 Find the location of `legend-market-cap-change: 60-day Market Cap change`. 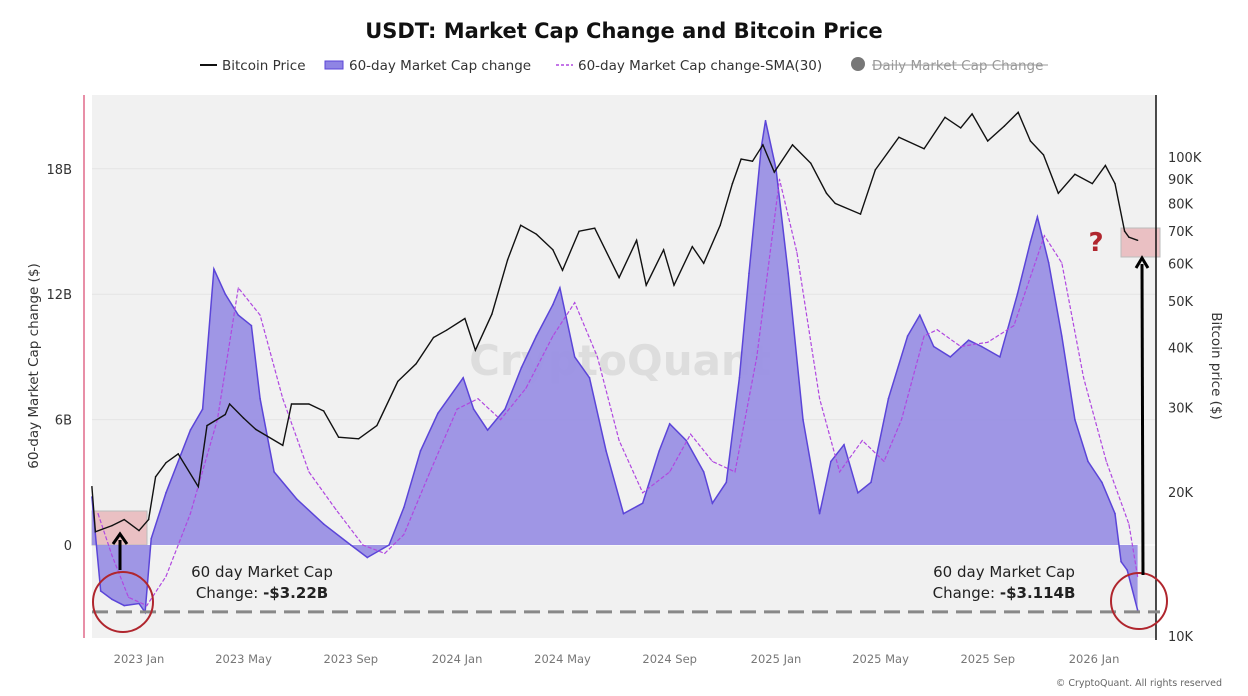

legend-market-cap-change: 60-day Market Cap change is located at coordinates (440, 66).